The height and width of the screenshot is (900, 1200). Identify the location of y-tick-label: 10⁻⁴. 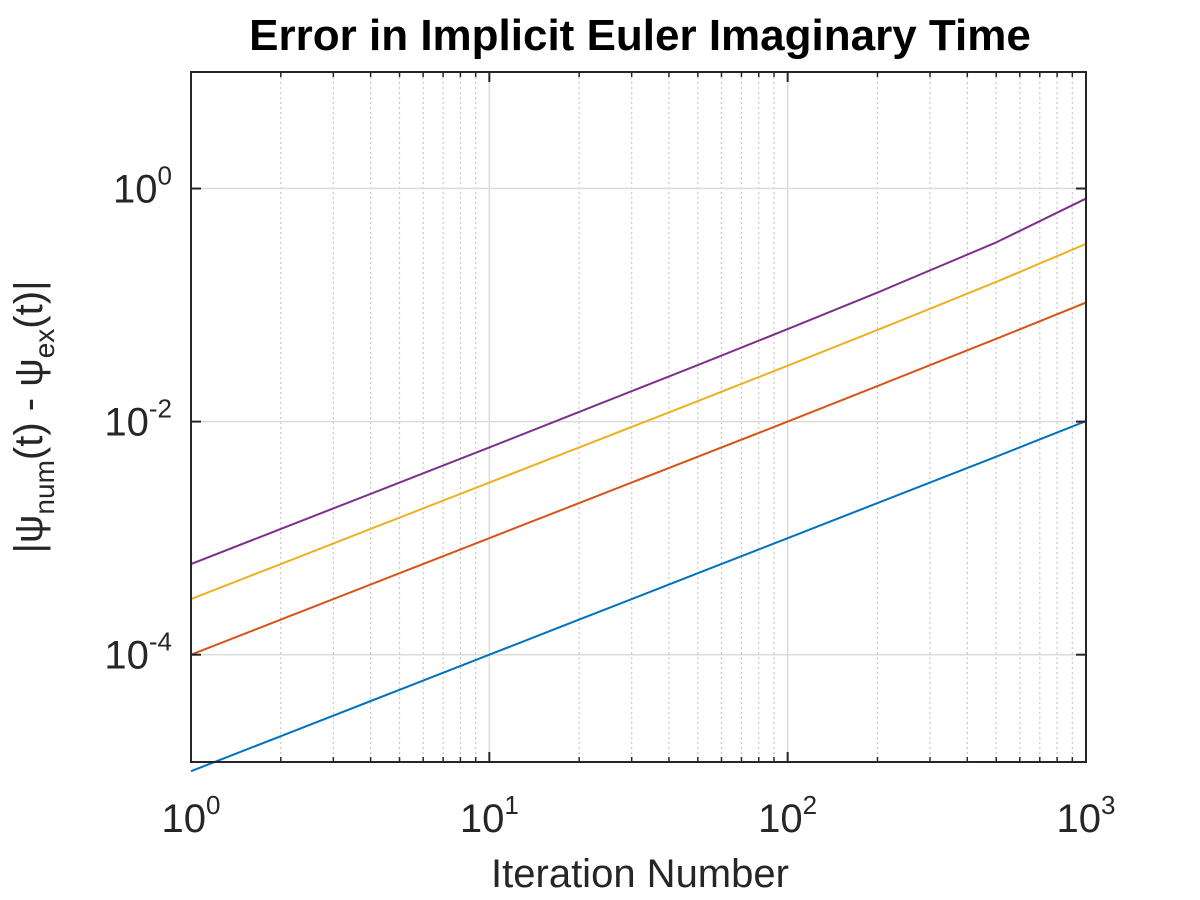
(138, 652).